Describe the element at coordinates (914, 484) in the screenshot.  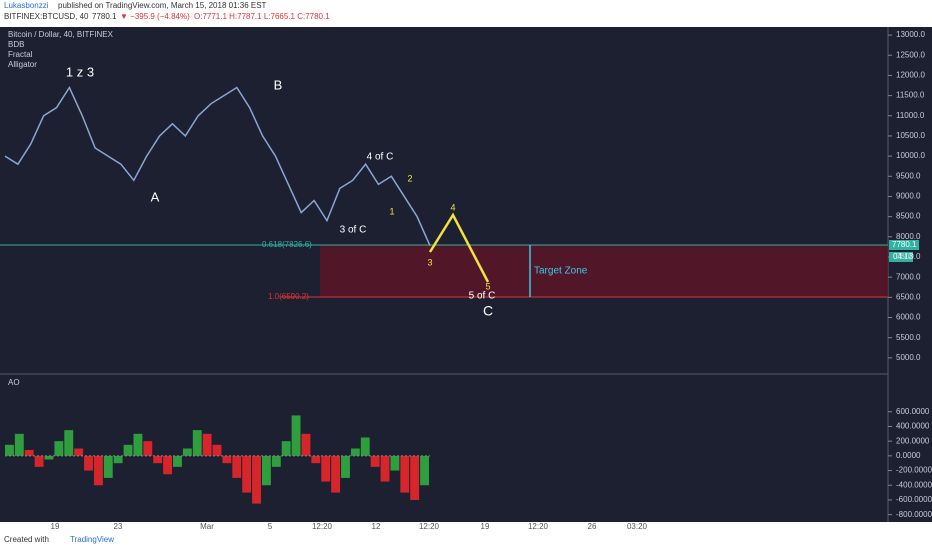
I see `y-tick-label: -400.0000` at that location.